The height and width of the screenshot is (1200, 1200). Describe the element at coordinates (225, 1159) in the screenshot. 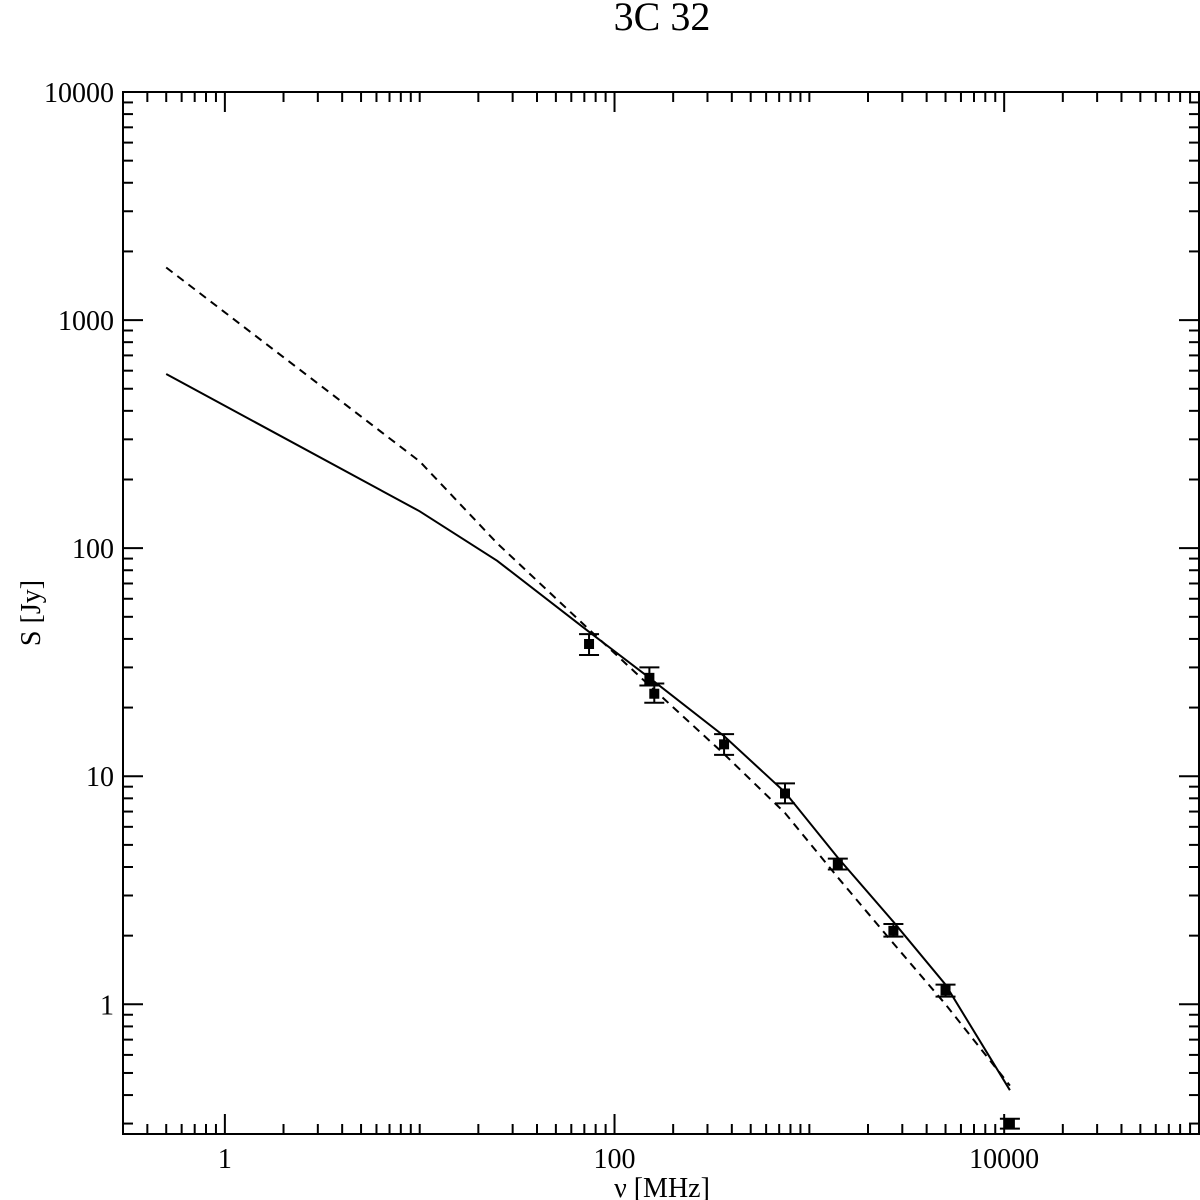

I see `x-tick-label: 1` at that location.